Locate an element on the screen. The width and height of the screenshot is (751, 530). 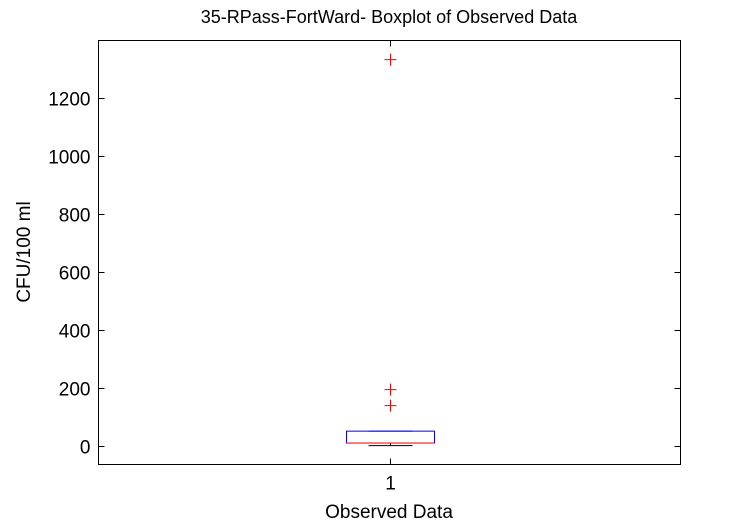
x-axis-label: Observed Data is located at coordinates (389, 512).